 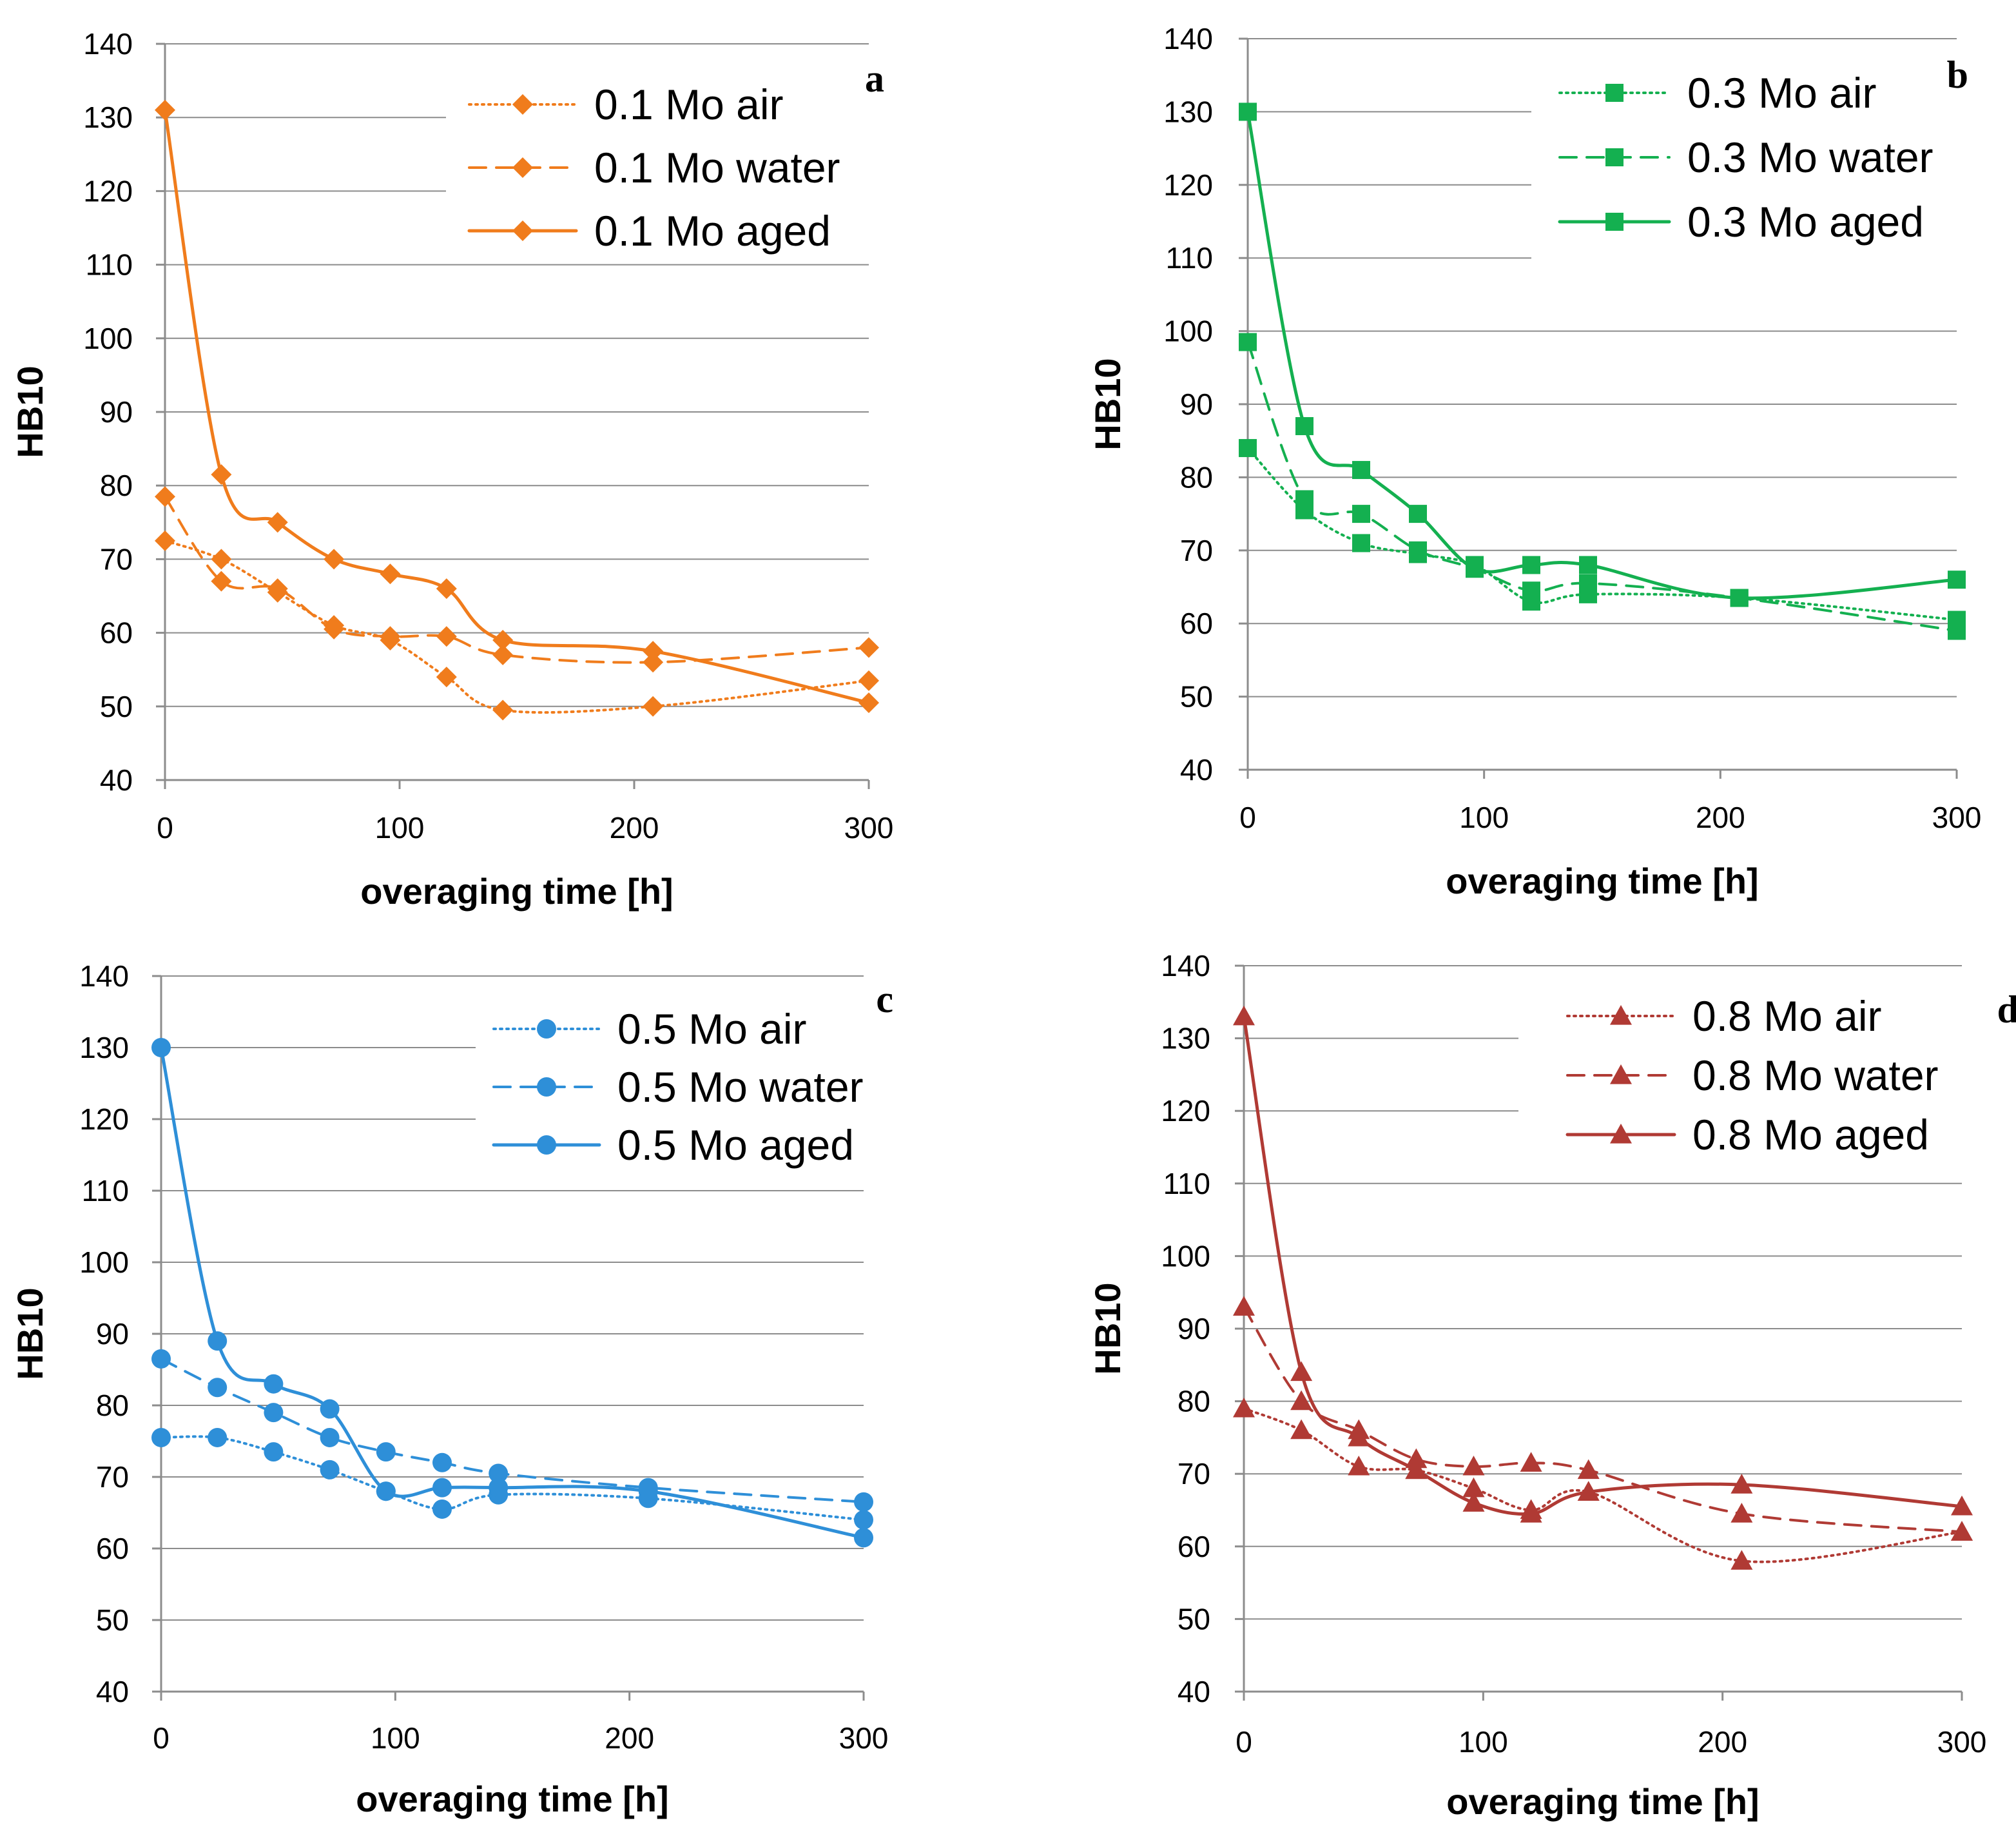 I want to click on x-tick-label: 100, so click(x=400, y=828).